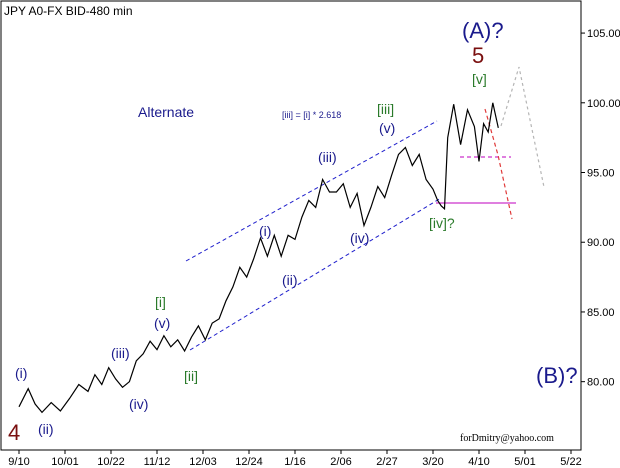 The height and width of the screenshot is (468, 620). Describe the element at coordinates (600, 208) in the screenshot. I see `price-axis-ticks: 80.00 85.00 90.00 95.00 100.00 105.00` at that location.